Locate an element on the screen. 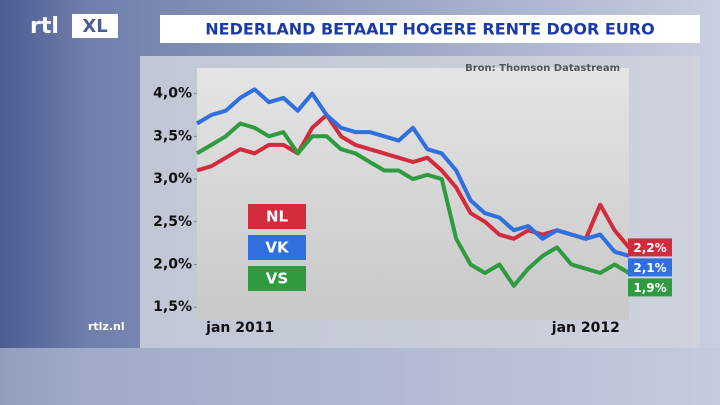  y-tick-label: 2,5% is located at coordinates (172, 222).